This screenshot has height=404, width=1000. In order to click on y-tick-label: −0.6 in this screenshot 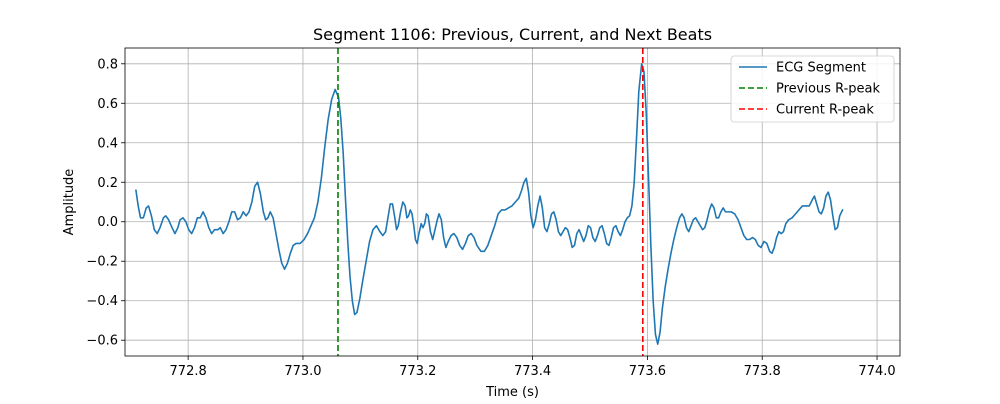, I will do `click(102, 341)`.